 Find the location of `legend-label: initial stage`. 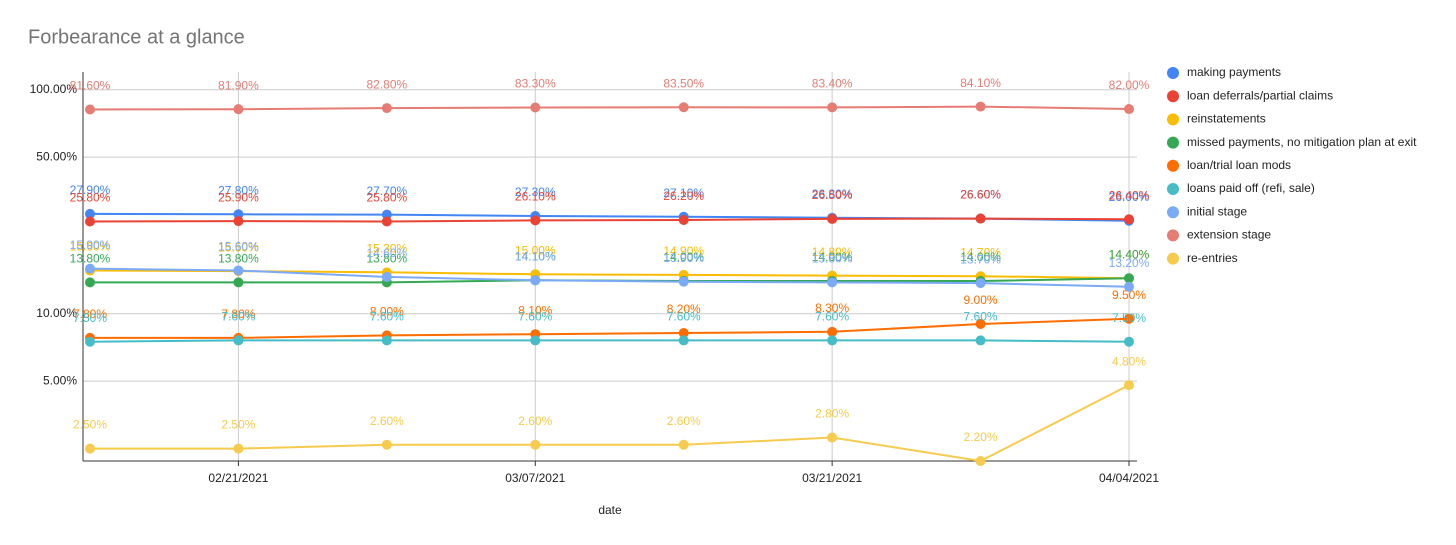

legend-label: initial stage is located at coordinates (1217, 211).